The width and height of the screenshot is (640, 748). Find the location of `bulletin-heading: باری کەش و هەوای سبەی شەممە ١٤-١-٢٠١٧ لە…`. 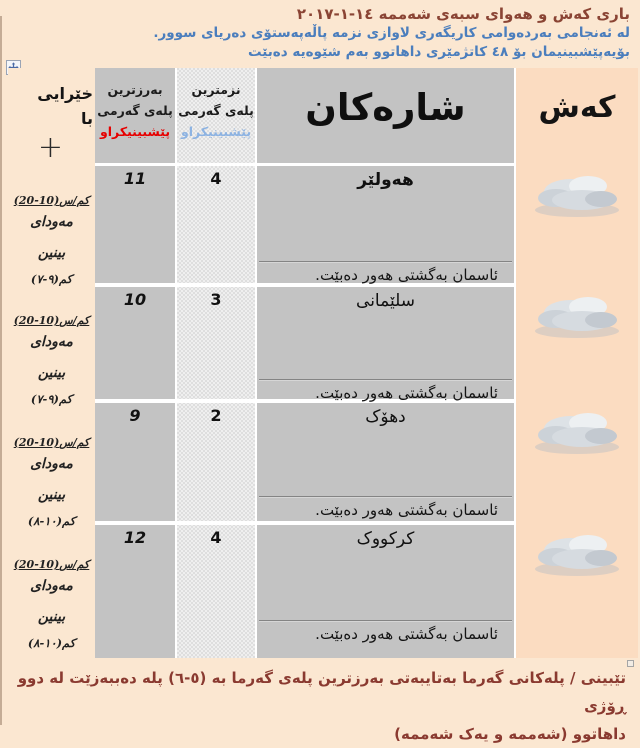

bulletin-heading: باری کەش و هەوای سبەی شەممە ١٤-١-٢٠١٧ لە… is located at coordinates (391, 33).